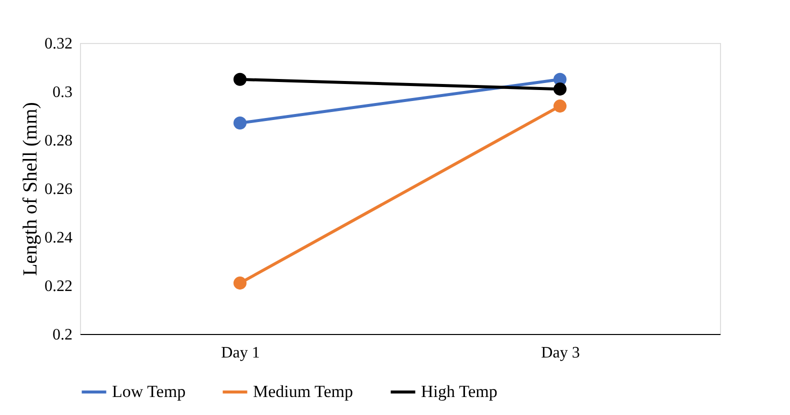 The width and height of the screenshot is (790, 415). I want to click on x-tick-label: Day 3, so click(560, 353).